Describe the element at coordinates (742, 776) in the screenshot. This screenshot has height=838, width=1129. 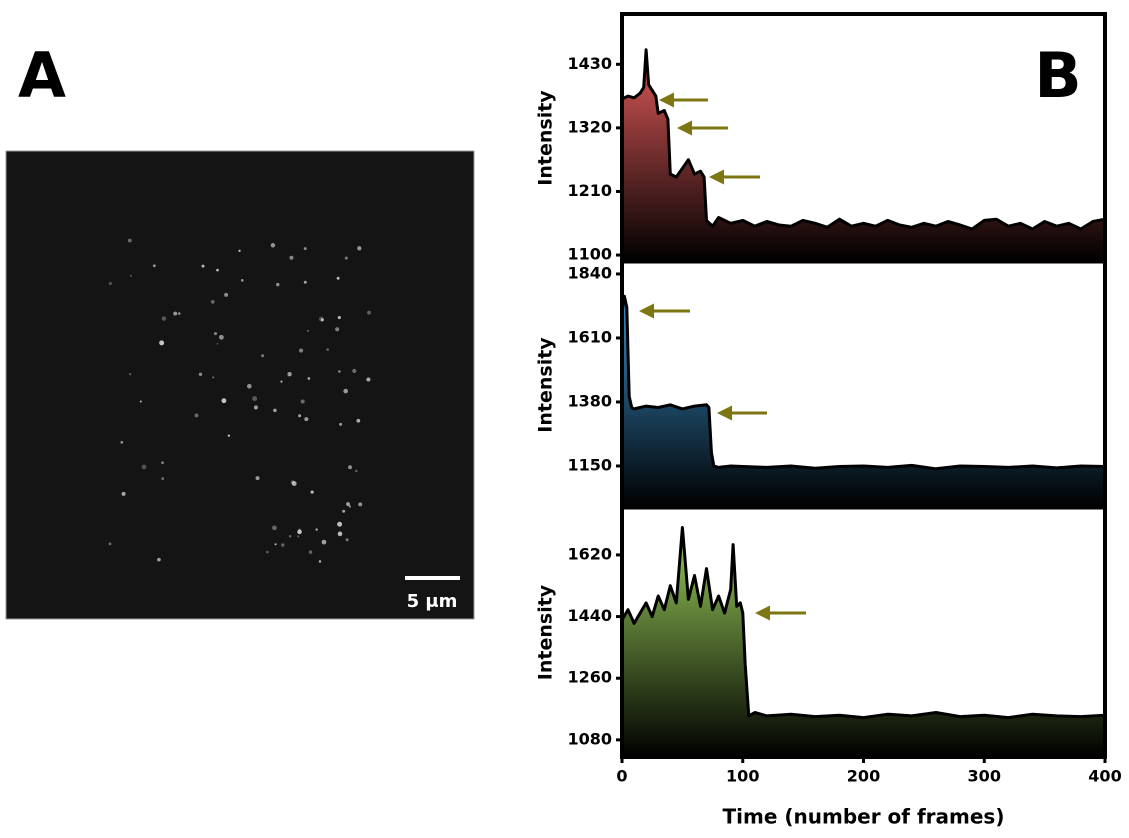
I see `x-tick-label: 100` at that location.